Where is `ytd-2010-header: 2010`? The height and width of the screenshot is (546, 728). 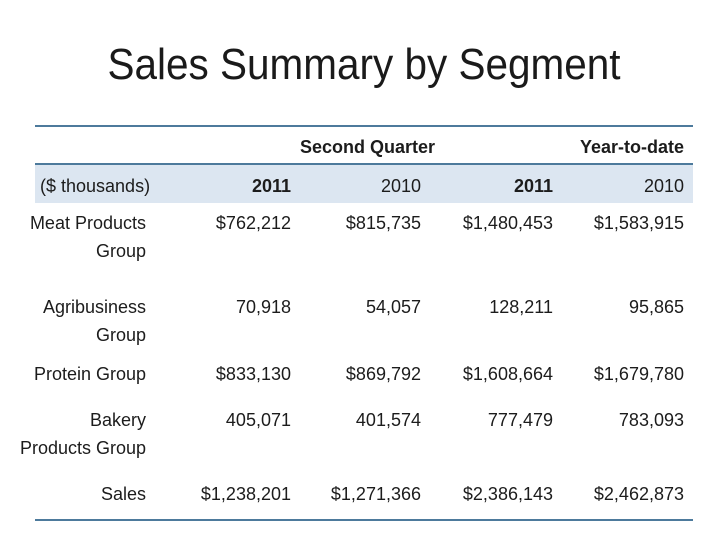
ytd-2010-header: 2010 is located at coordinates (627, 183).